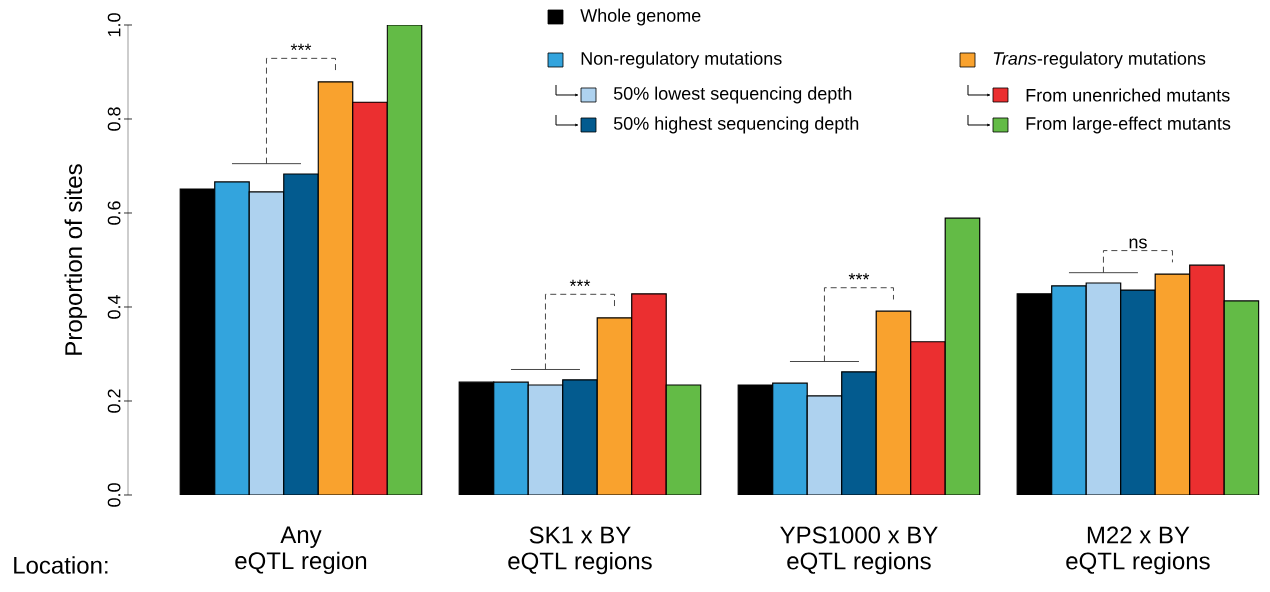  Describe the element at coordinates (61, 565) in the screenshot. I see `text: Location:` at that location.